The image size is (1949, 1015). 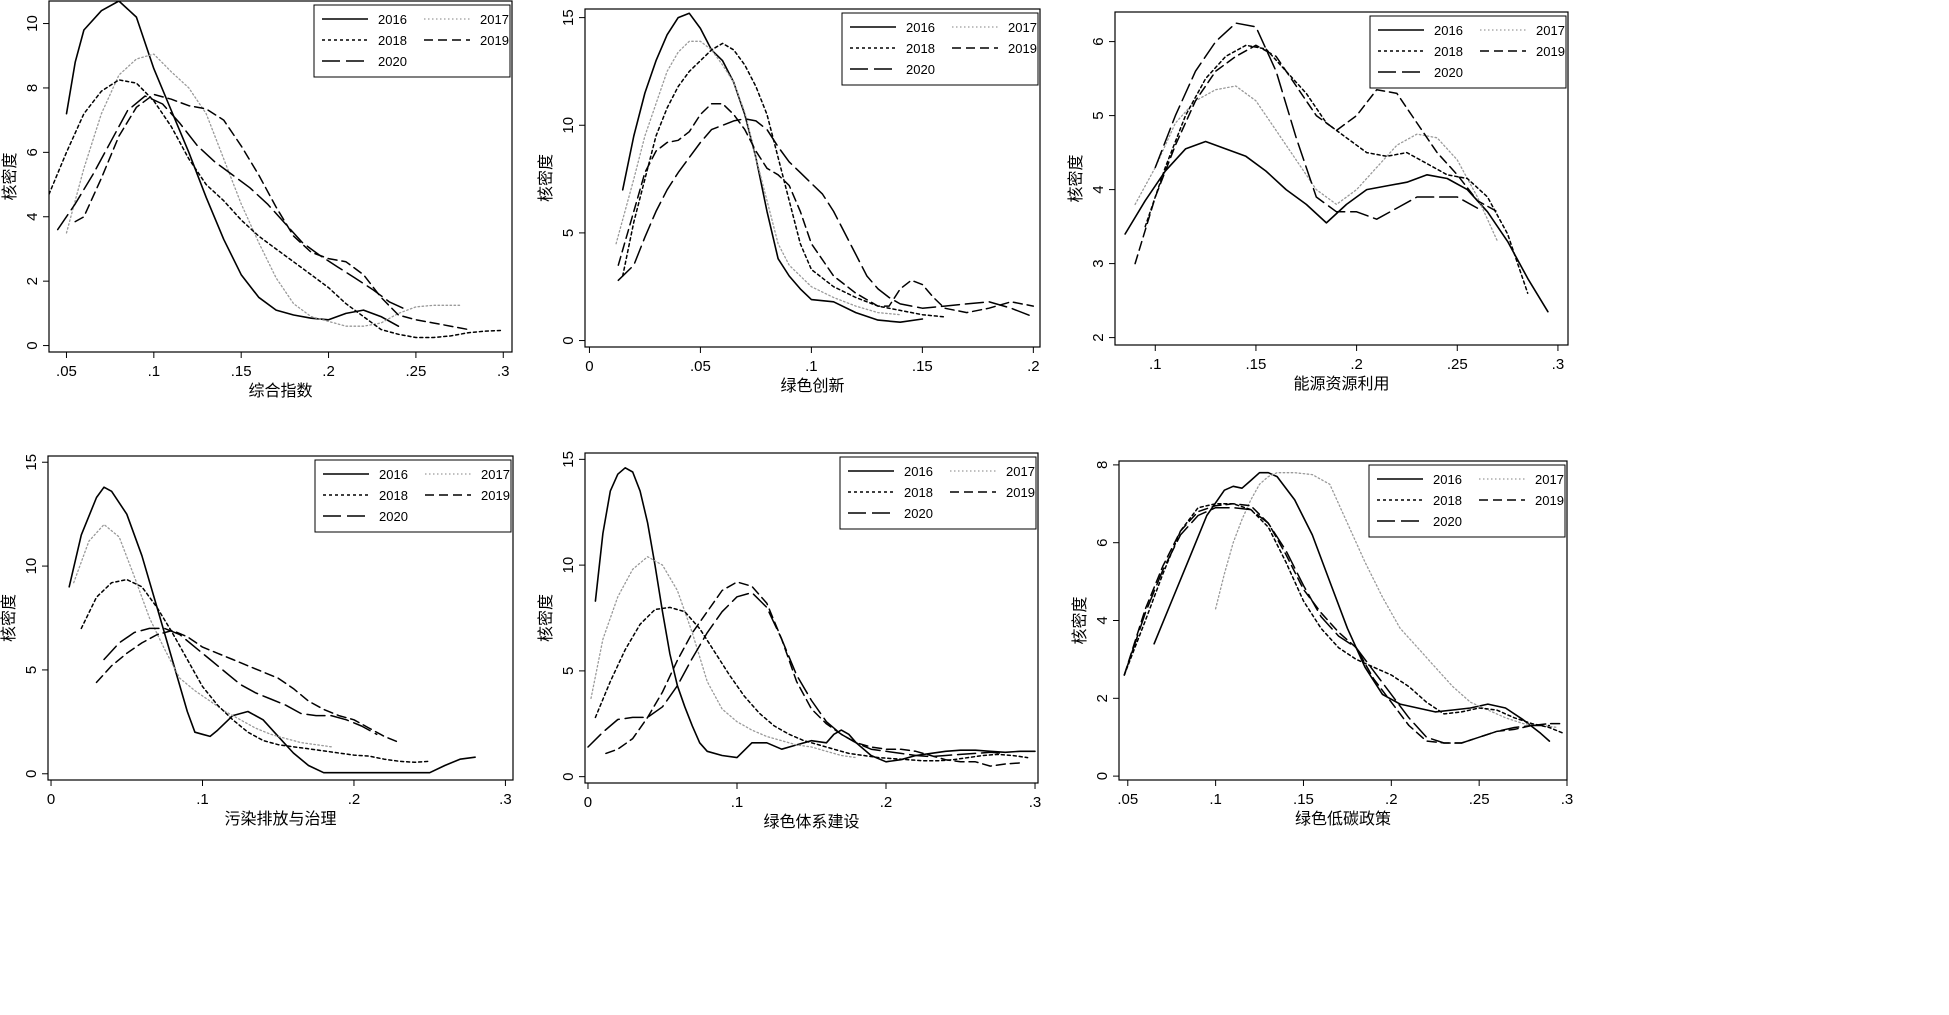 What do you see at coordinates (32, 281) in the screenshot?
I see `y-tick-label: 2` at bounding box center [32, 281].